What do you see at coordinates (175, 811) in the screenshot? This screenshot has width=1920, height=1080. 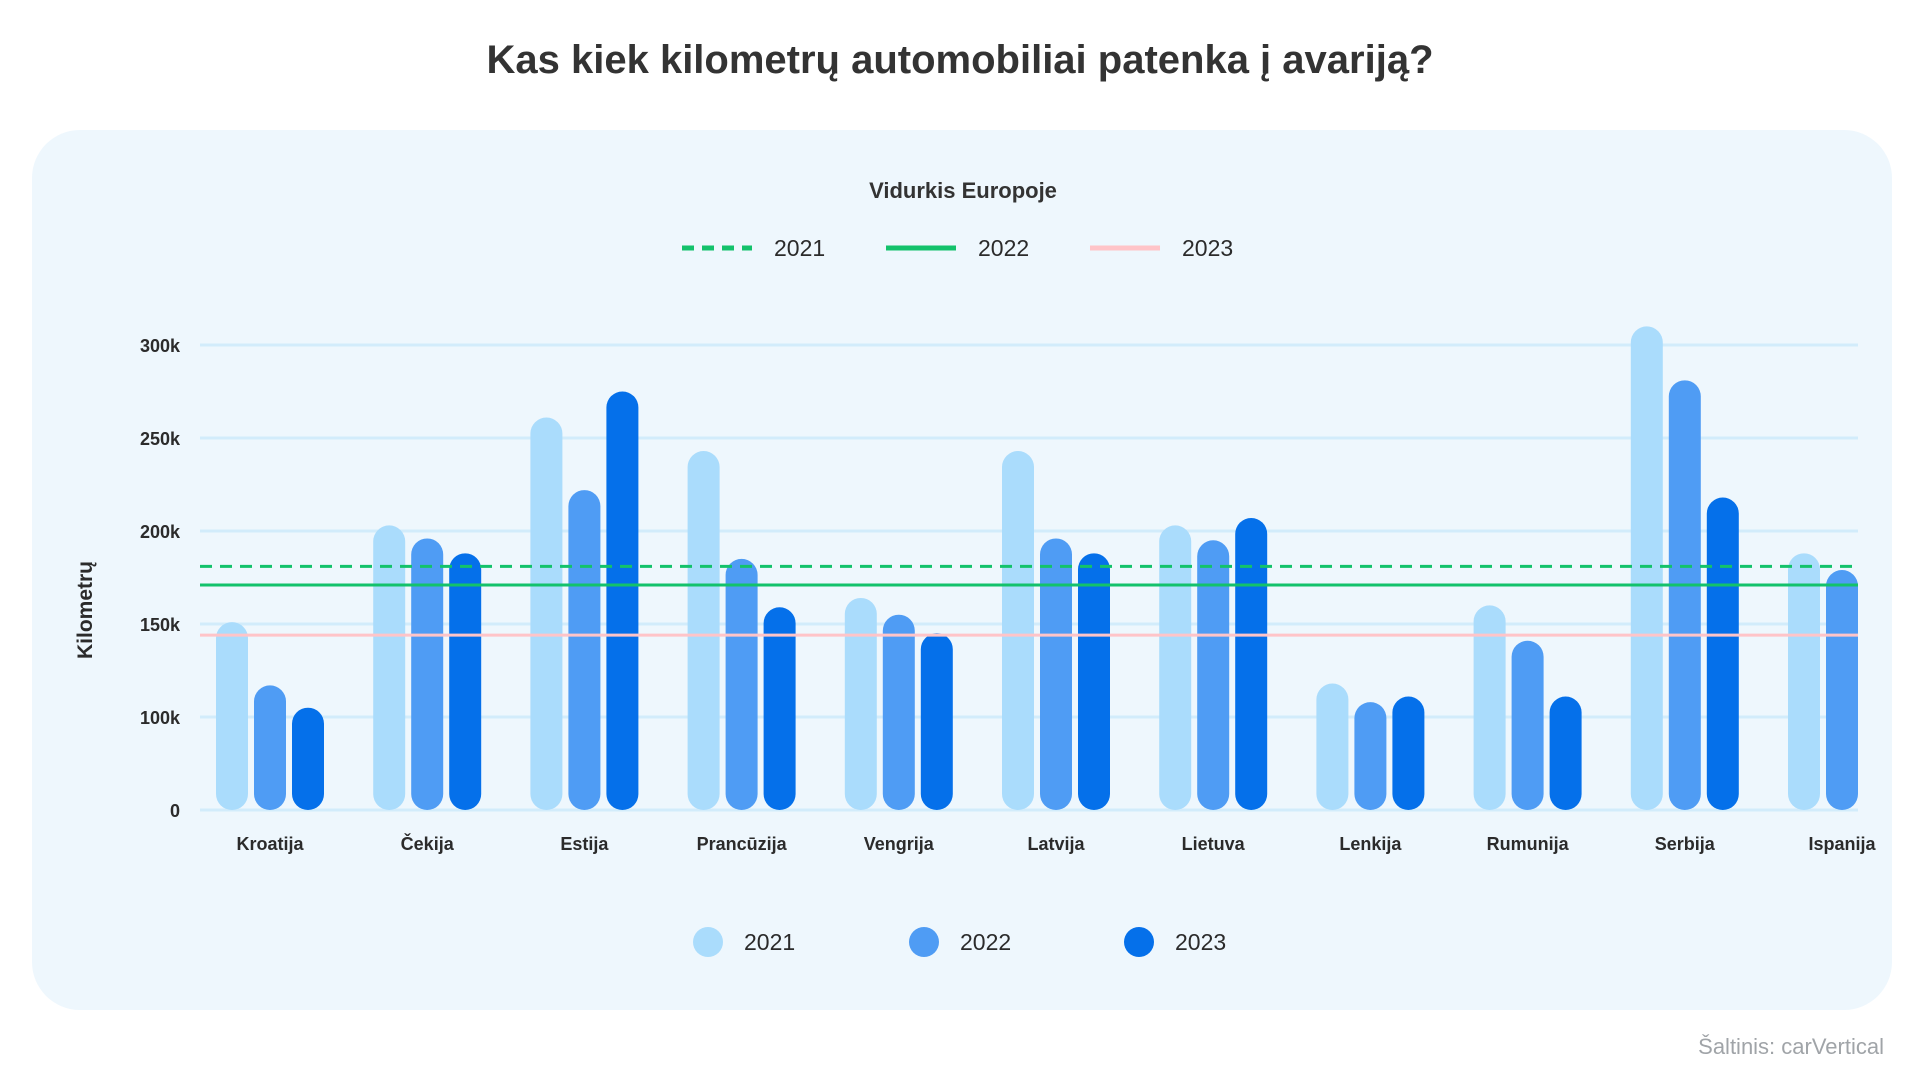 I see `y-tick-label: 0` at bounding box center [175, 811].